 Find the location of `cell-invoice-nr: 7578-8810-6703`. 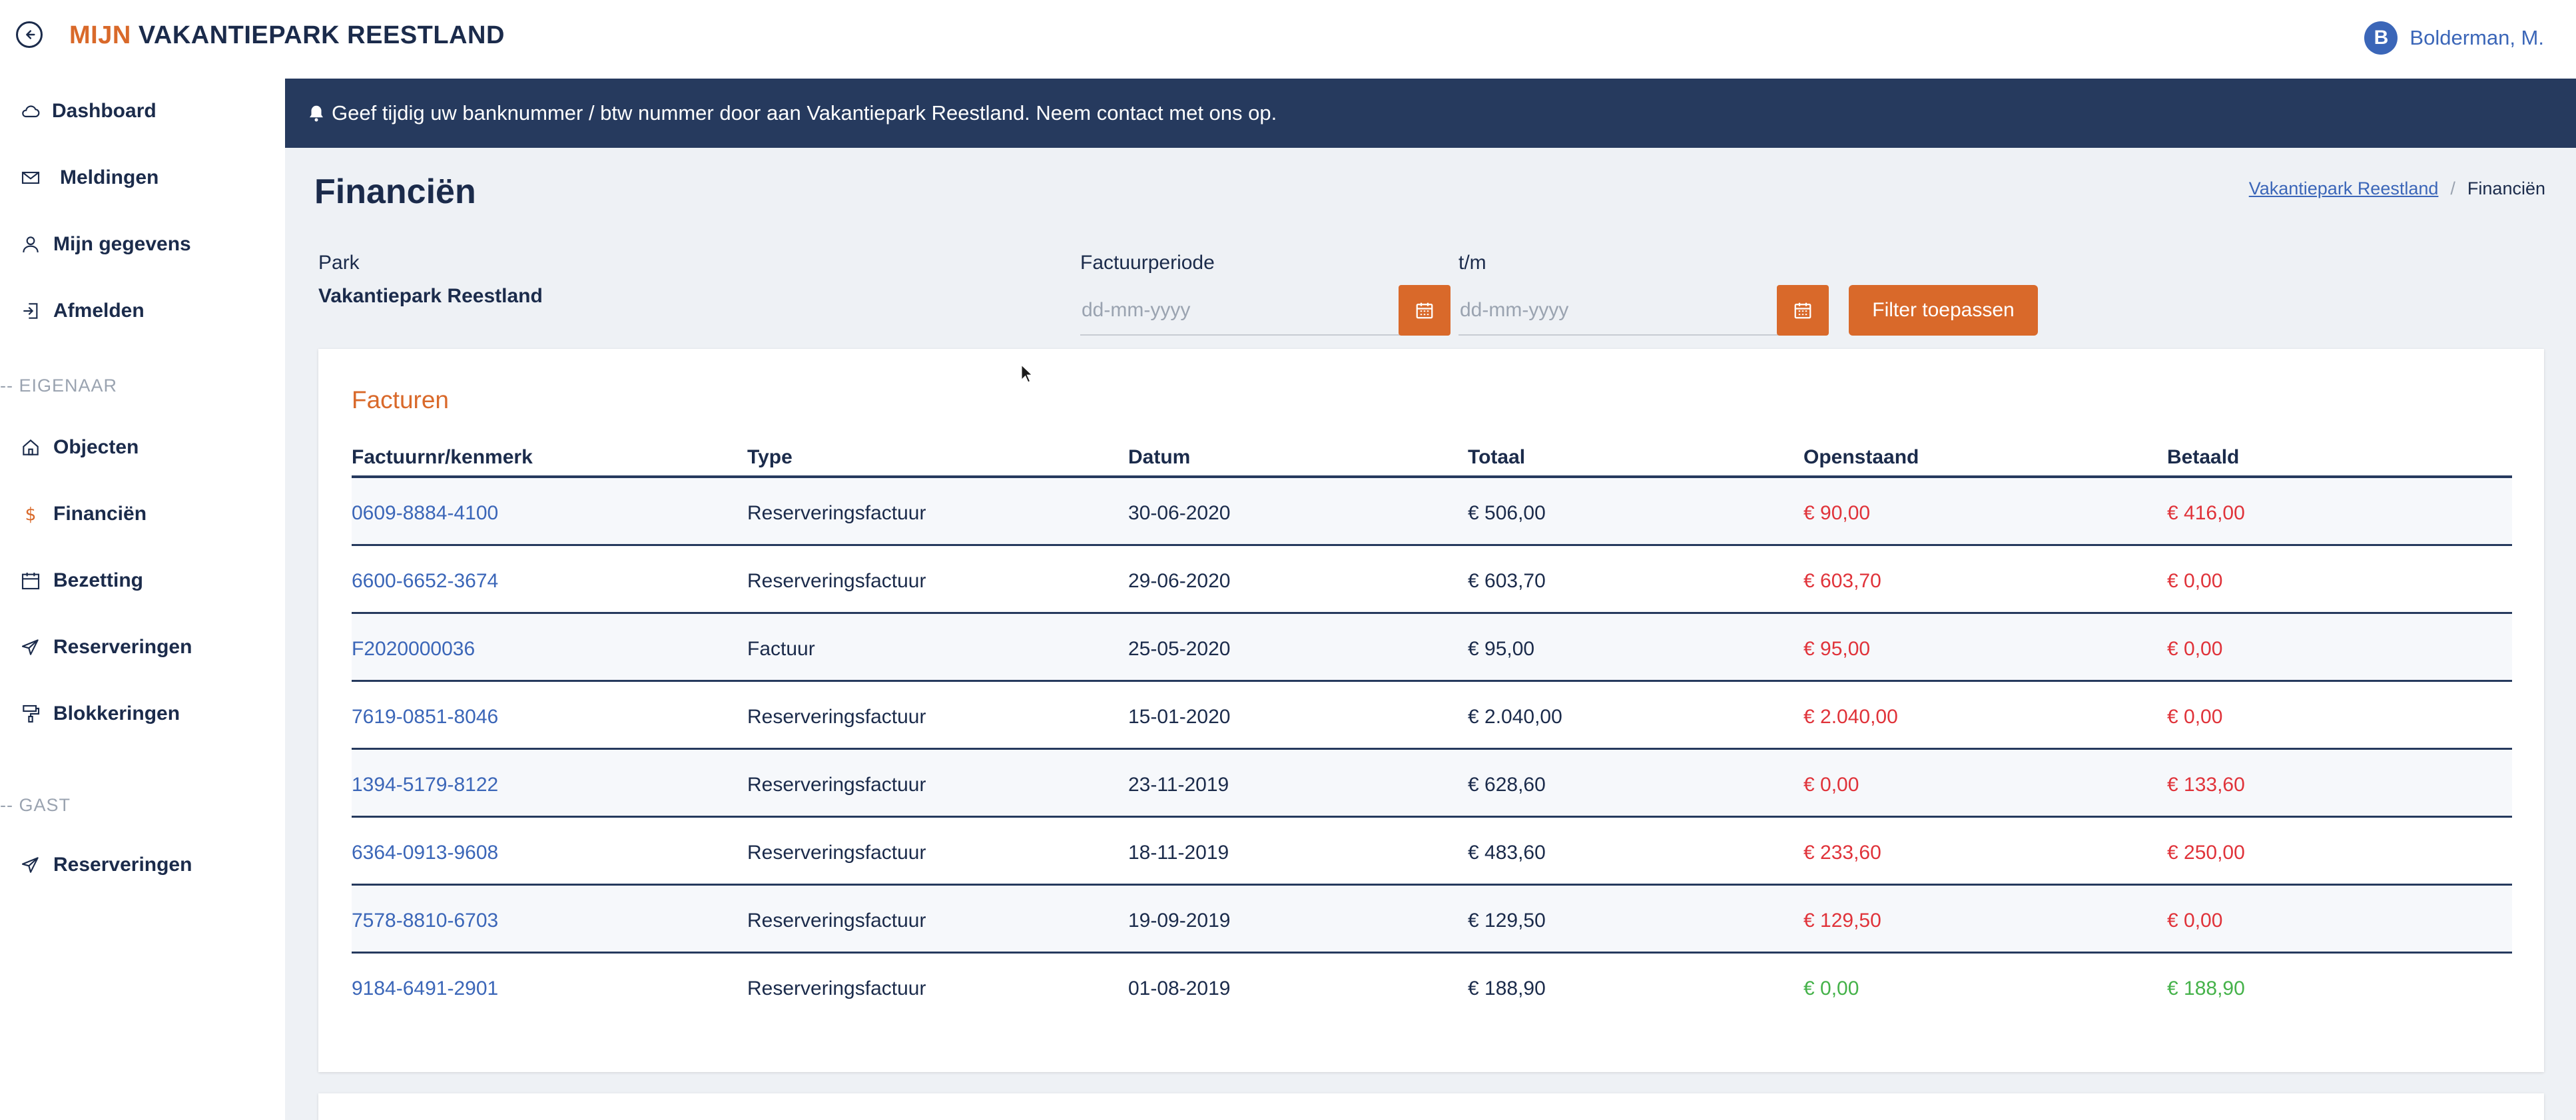

cell-invoice-nr: 7578-8810-6703 is located at coordinates (425, 921).